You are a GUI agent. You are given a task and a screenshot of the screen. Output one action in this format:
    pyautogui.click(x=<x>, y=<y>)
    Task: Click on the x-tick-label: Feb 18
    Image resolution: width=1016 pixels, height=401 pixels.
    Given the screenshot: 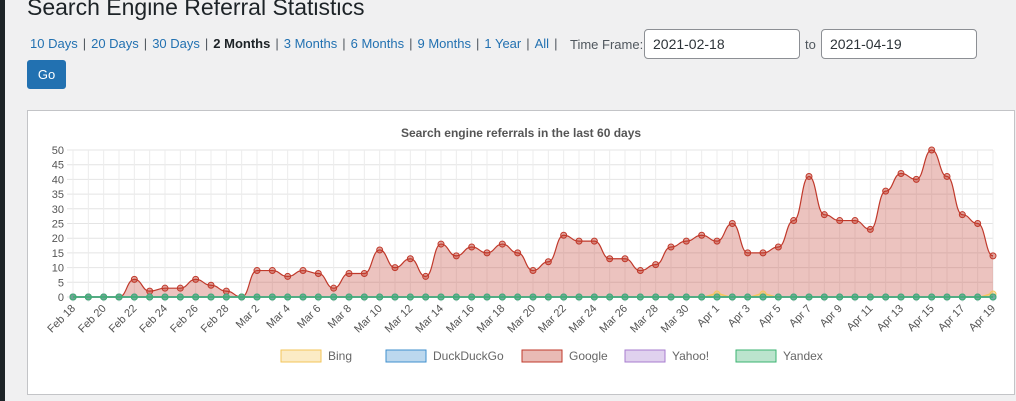 What is the action you would take?
    pyautogui.click(x=61, y=319)
    